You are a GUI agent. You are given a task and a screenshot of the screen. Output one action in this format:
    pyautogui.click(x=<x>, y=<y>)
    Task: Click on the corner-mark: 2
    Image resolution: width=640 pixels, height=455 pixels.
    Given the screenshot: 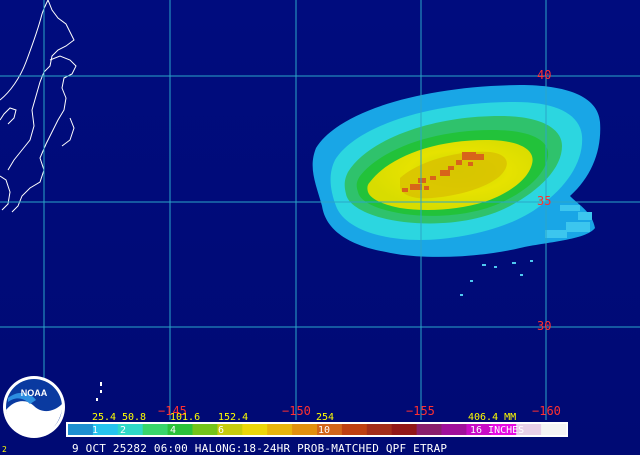 What is the action you would take?
    pyautogui.click(x=4, y=449)
    